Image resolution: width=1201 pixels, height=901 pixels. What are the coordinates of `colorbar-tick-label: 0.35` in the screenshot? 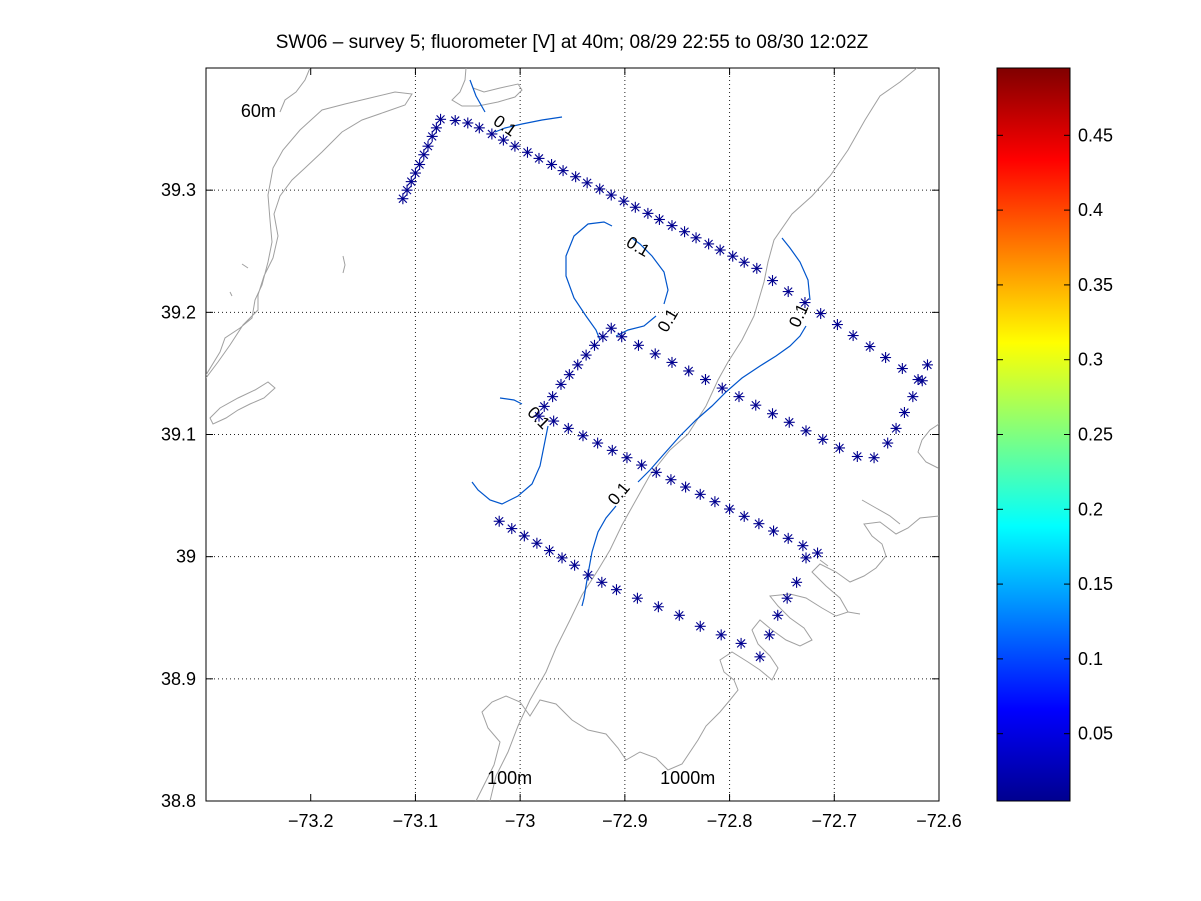 It's located at (1095, 285).